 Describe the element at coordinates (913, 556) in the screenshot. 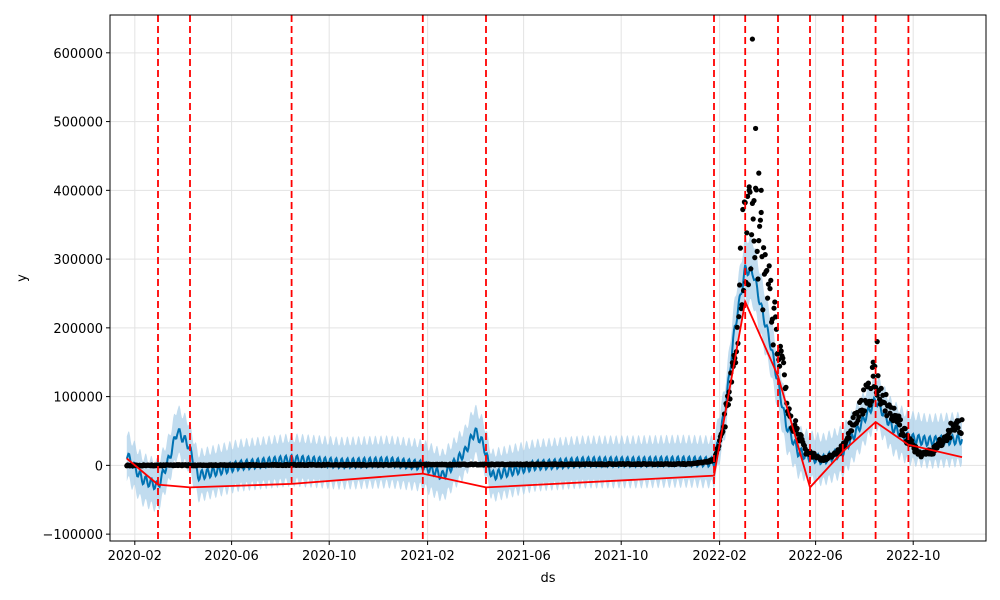

I see `x-tick-label: 2022-10` at that location.